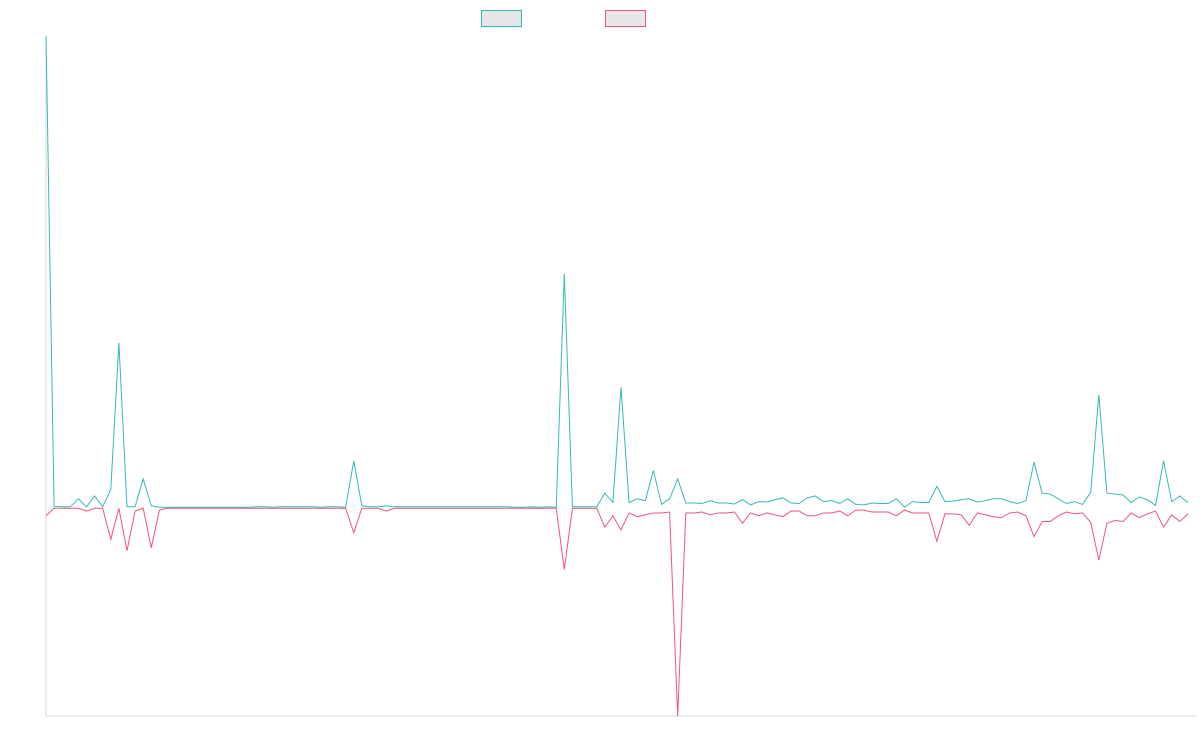 The width and height of the screenshot is (1200, 750). What do you see at coordinates (563, 18) in the screenshot?
I see `legend` at bounding box center [563, 18].